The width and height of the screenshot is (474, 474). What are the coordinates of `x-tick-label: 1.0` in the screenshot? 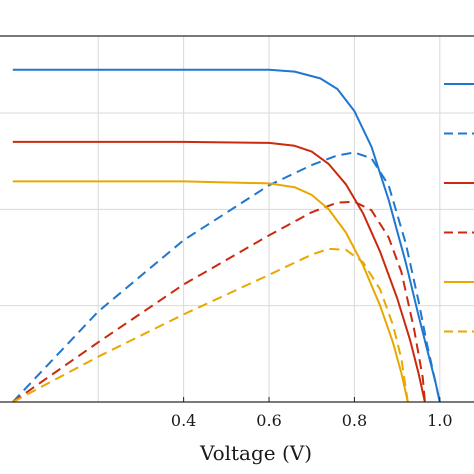 It's located at (439, 420).